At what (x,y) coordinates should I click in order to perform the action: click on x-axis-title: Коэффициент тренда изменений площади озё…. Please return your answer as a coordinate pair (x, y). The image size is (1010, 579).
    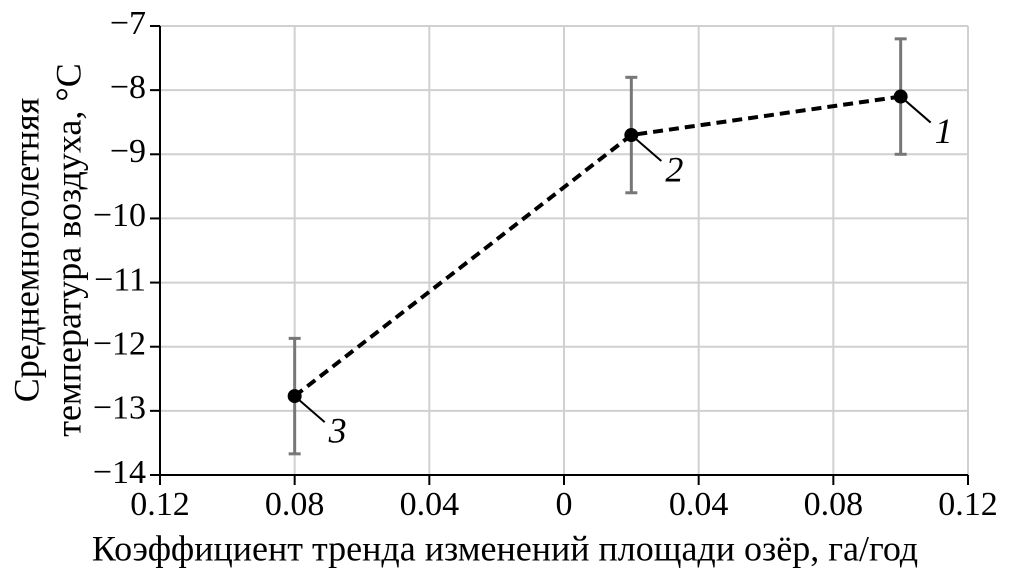
    Looking at the image, I should click on (505, 548).